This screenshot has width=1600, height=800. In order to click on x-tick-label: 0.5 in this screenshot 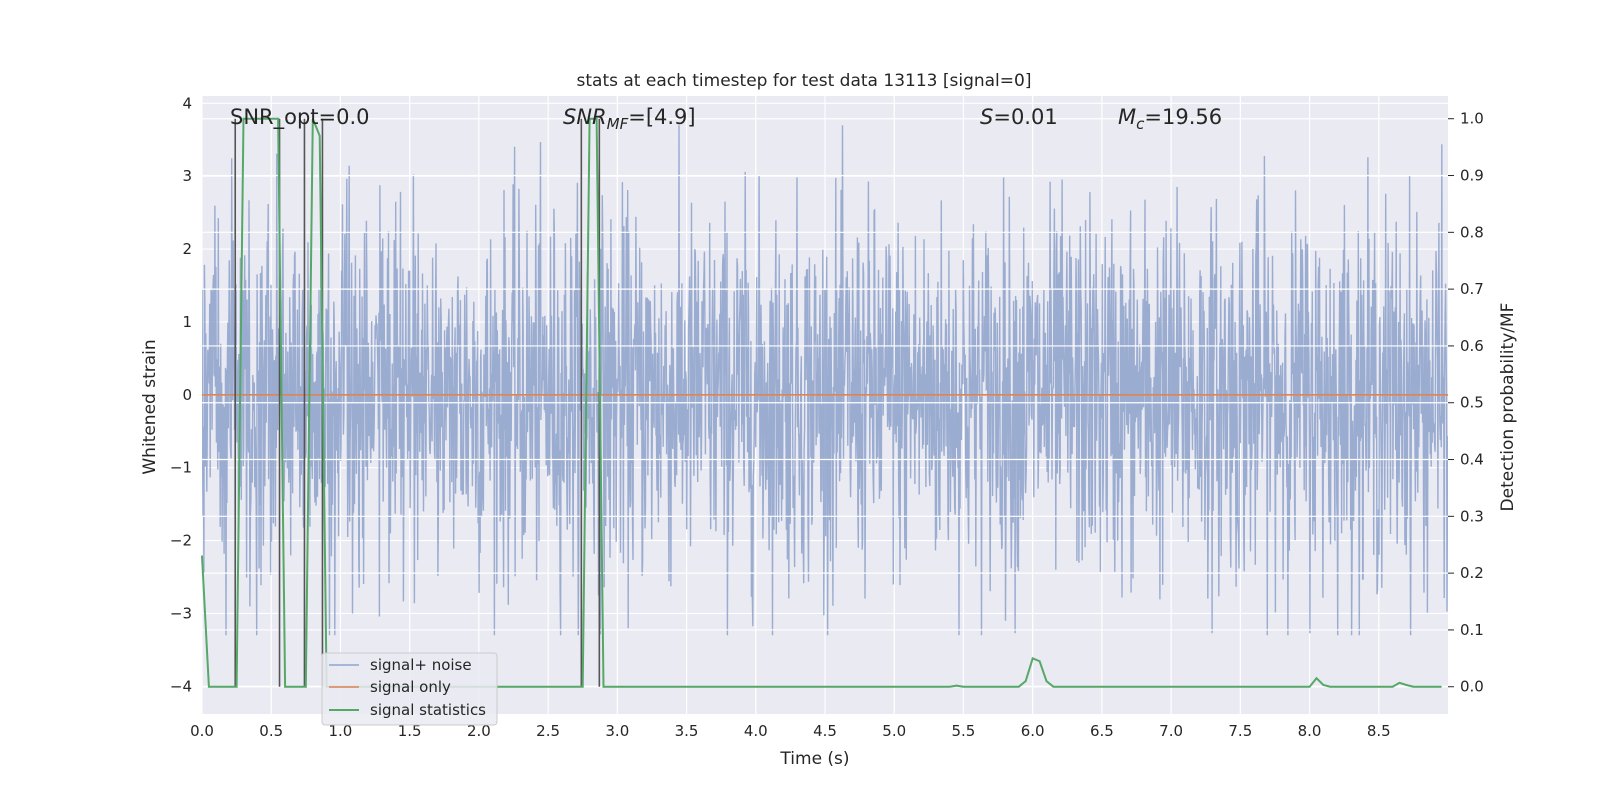, I will do `click(271, 731)`.